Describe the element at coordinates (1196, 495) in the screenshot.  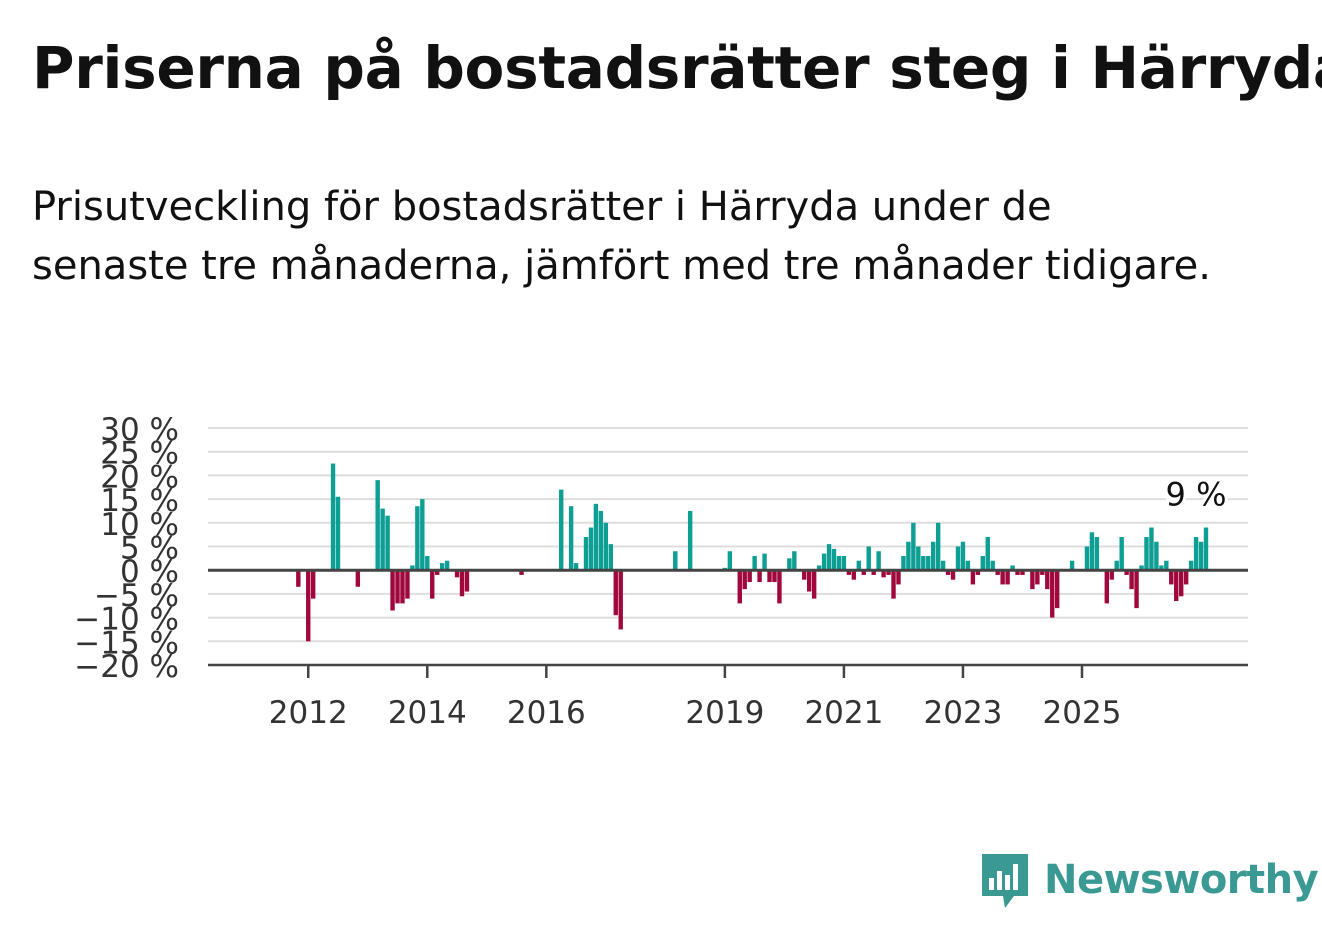
I see `last-value-label: 9 %` at that location.